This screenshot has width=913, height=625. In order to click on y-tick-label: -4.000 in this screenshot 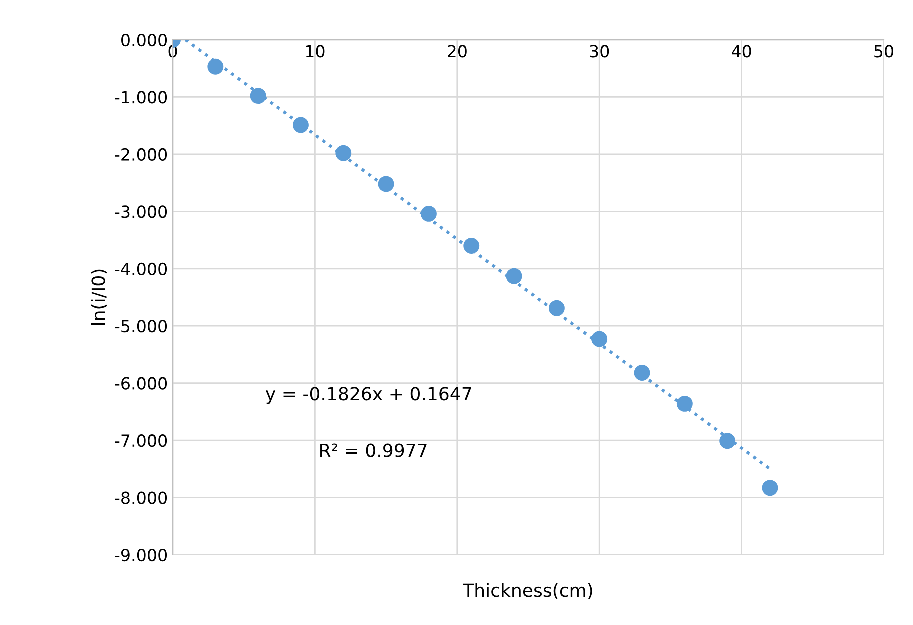, I will do `click(141, 269)`.